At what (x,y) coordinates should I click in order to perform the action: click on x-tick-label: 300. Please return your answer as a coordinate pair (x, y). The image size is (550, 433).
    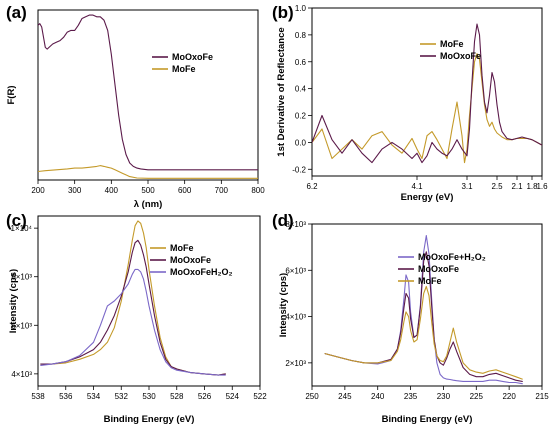
    Looking at the image, I should click on (75, 190).